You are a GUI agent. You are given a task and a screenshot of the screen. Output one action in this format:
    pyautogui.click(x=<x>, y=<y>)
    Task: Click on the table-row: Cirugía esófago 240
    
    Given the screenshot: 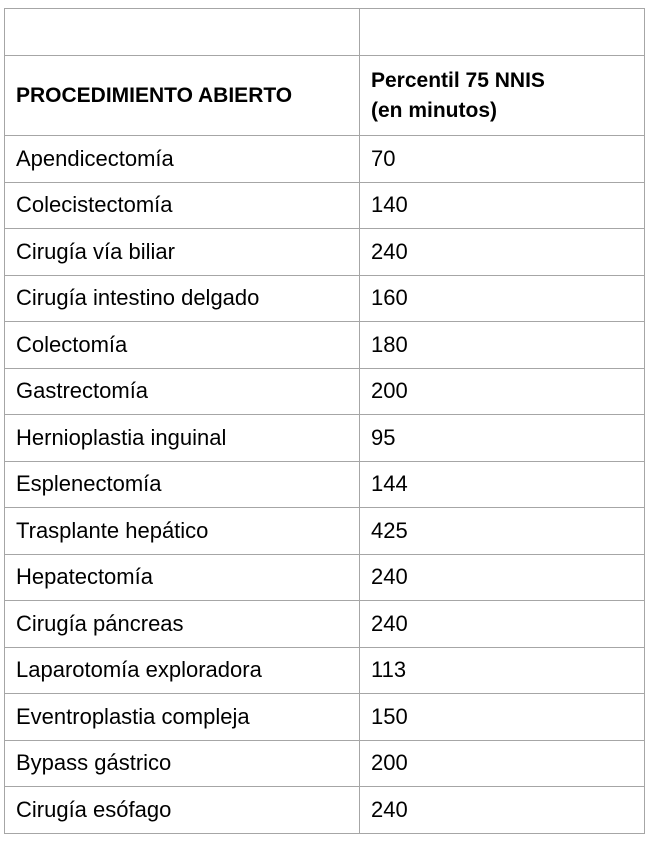 What is the action you would take?
    pyautogui.click(x=324, y=810)
    